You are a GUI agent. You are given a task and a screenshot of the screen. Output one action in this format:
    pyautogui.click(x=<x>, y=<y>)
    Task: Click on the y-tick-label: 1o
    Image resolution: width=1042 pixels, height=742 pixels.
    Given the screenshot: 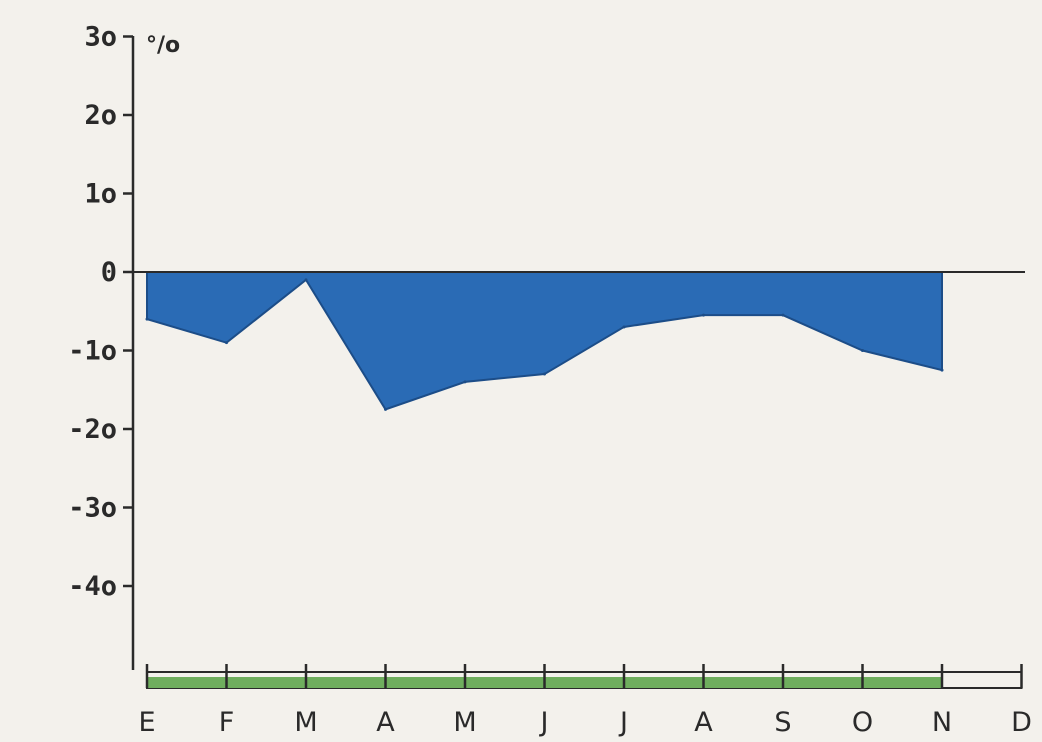 What is the action you would take?
    pyautogui.click(x=100, y=194)
    